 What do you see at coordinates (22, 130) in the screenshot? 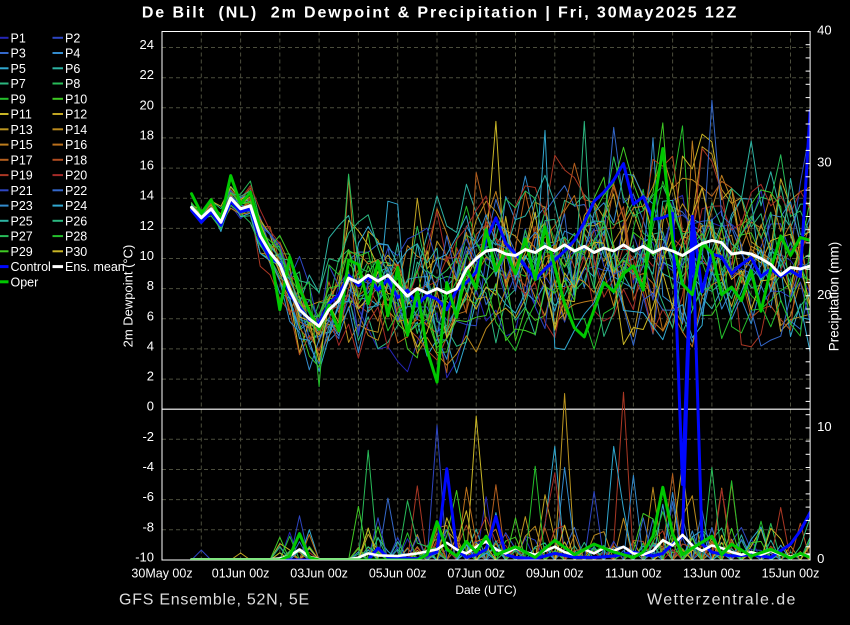
I see `svg-text: P13` at bounding box center [22, 130].